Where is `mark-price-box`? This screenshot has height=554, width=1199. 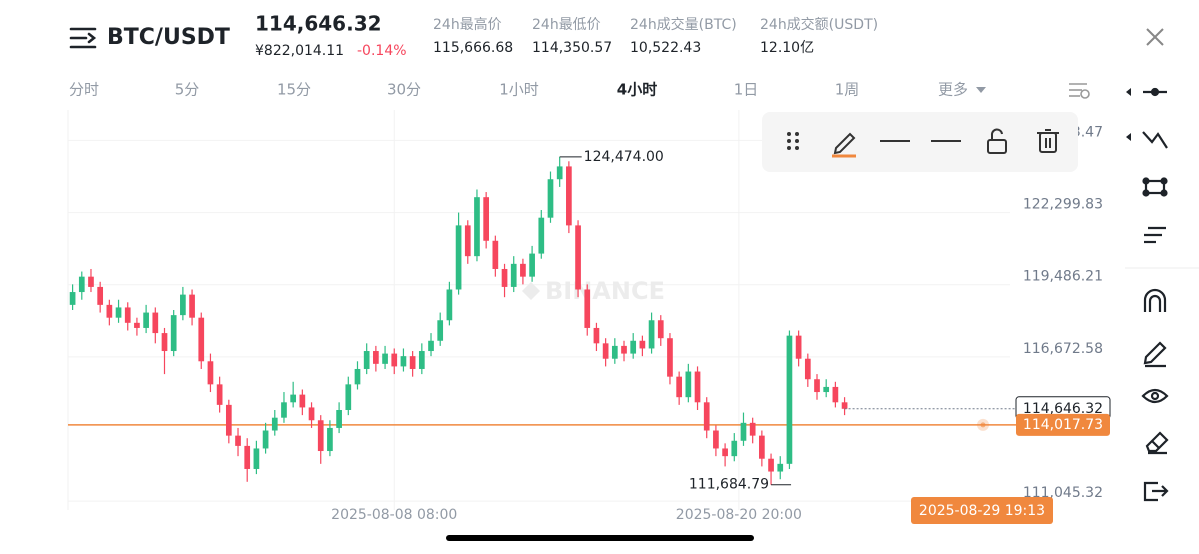
mark-price-box is located at coordinates (1063, 424).